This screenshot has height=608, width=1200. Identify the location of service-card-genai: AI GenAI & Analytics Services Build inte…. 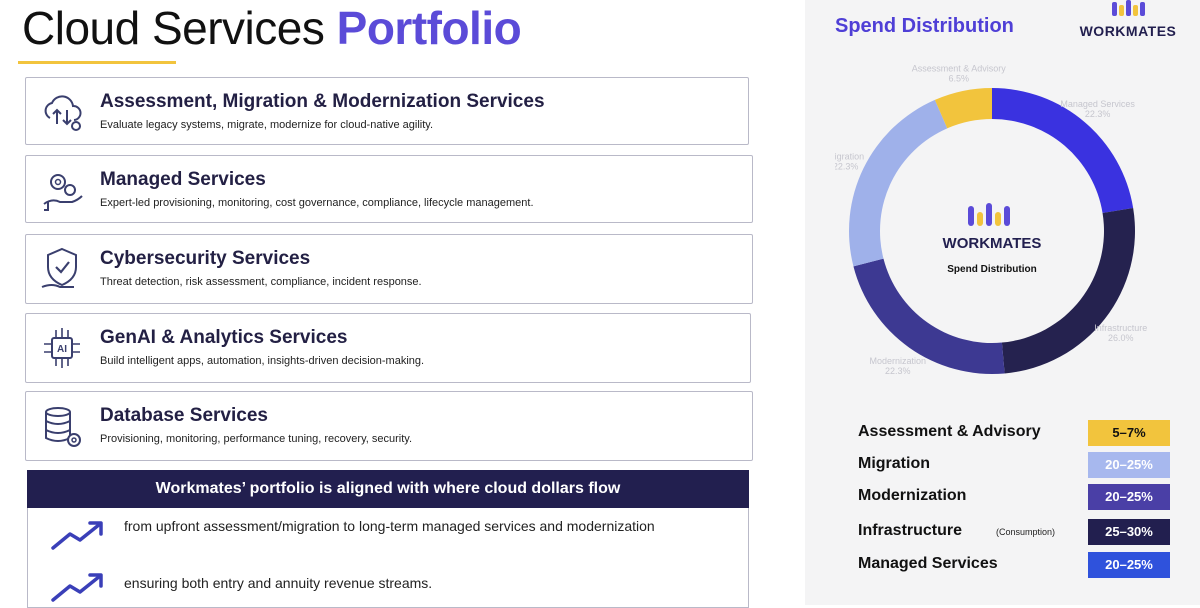
(388, 348).